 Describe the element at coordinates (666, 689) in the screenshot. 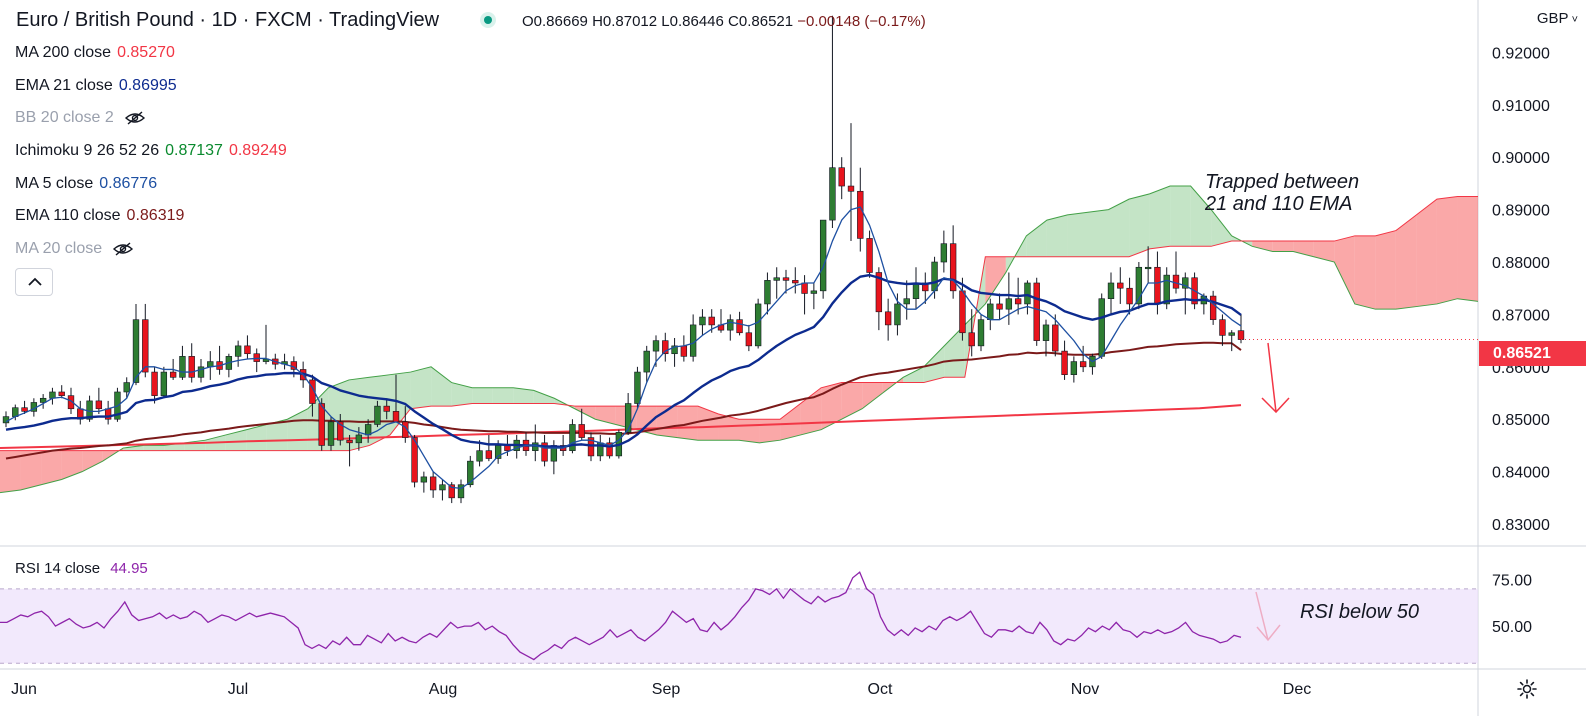

I see `time-tick-label: Sep` at that location.